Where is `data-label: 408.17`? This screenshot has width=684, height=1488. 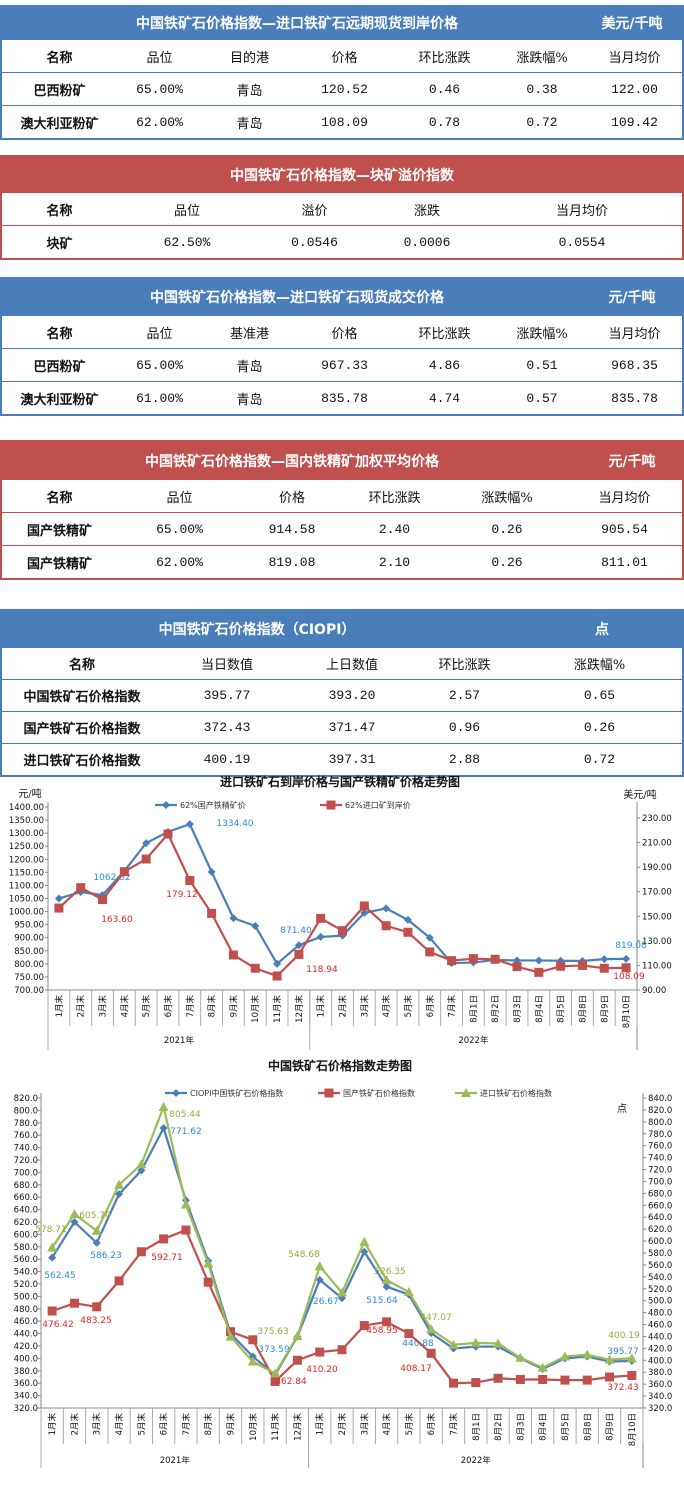
data-label: 408.17 is located at coordinates (416, 1369).